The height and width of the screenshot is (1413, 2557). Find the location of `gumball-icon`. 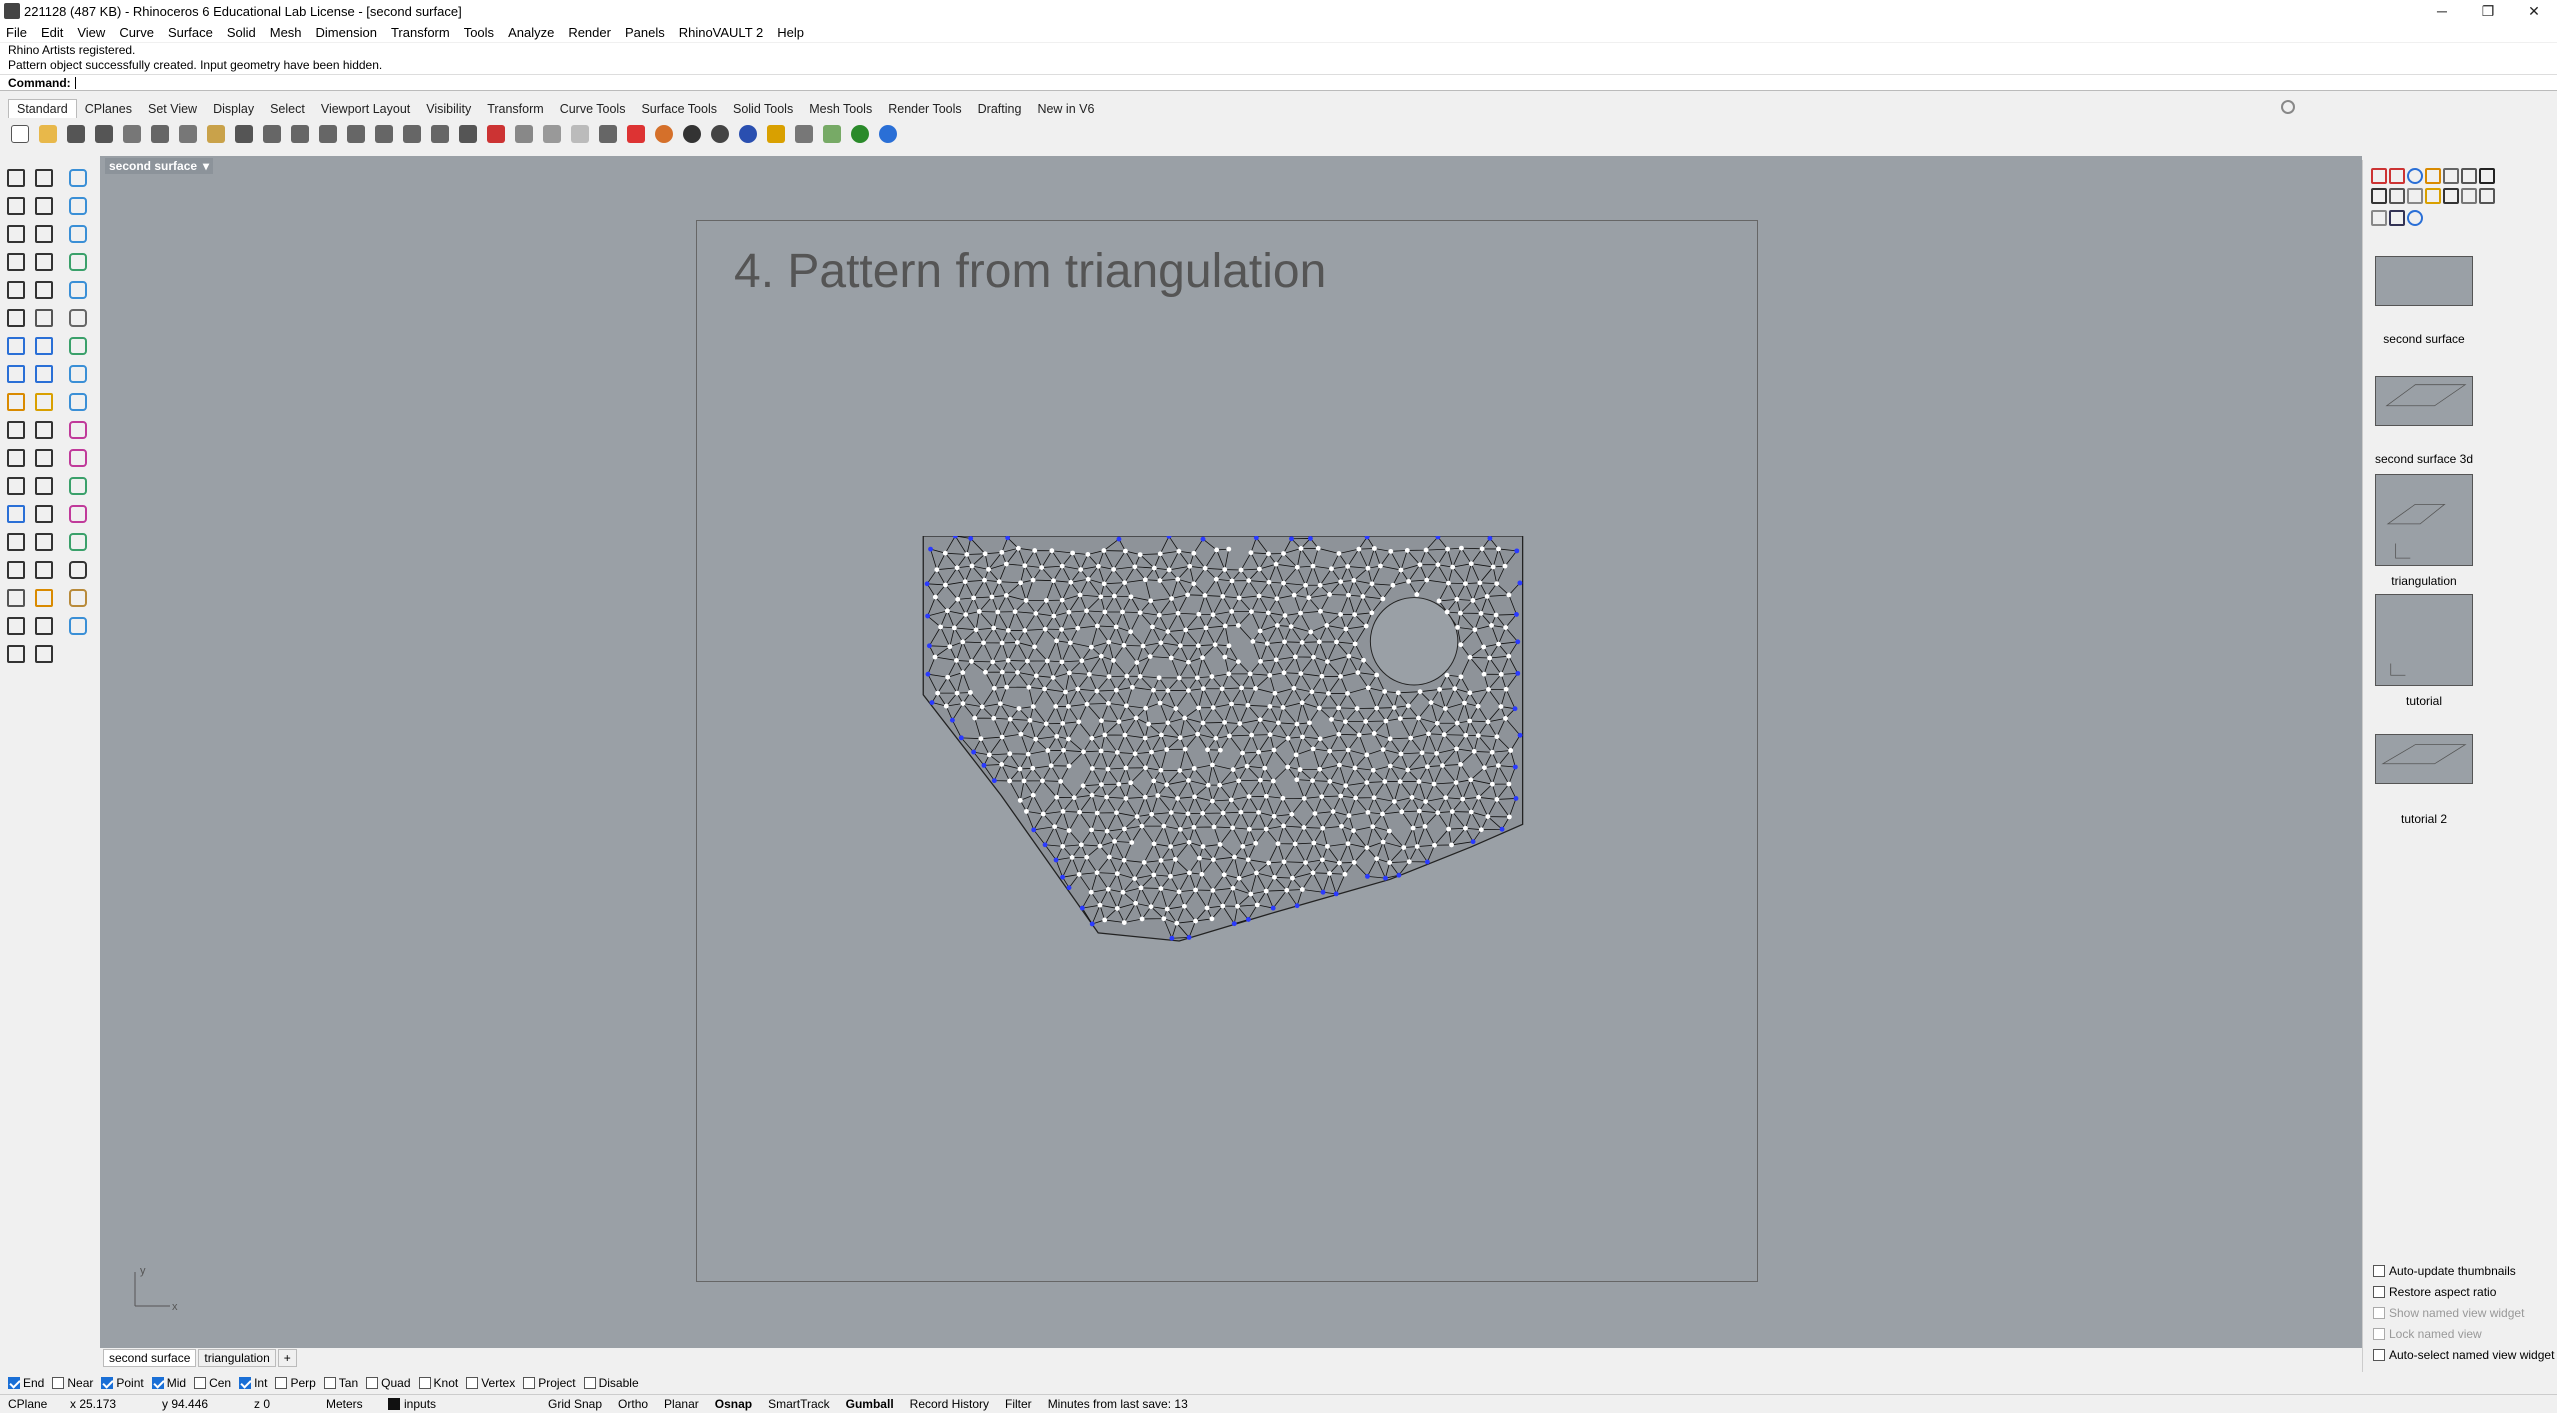

gumball-icon is located at coordinates (44, 486).